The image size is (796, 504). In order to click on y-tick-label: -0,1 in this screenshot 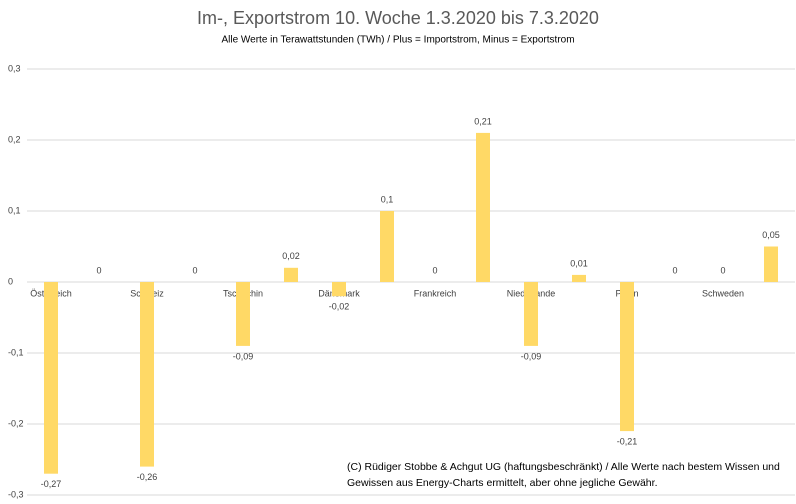, I will do `click(16, 352)`.